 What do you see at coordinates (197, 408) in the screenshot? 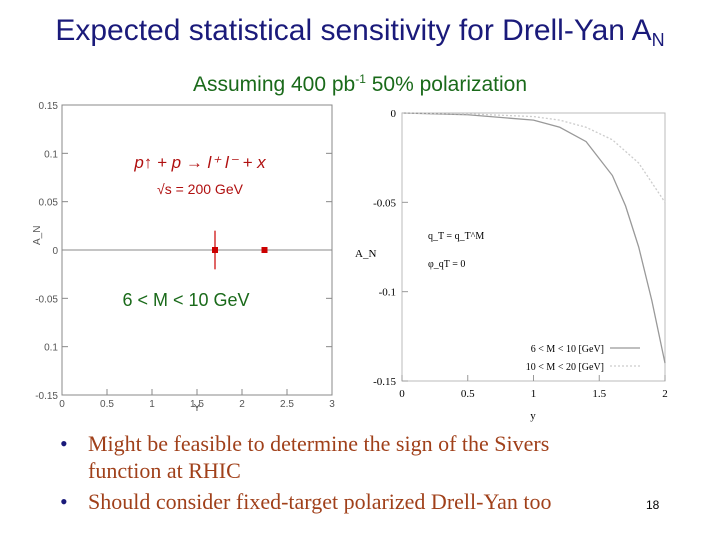
I see `left-x-axis-label: Y` at bounding box center [197, 408].